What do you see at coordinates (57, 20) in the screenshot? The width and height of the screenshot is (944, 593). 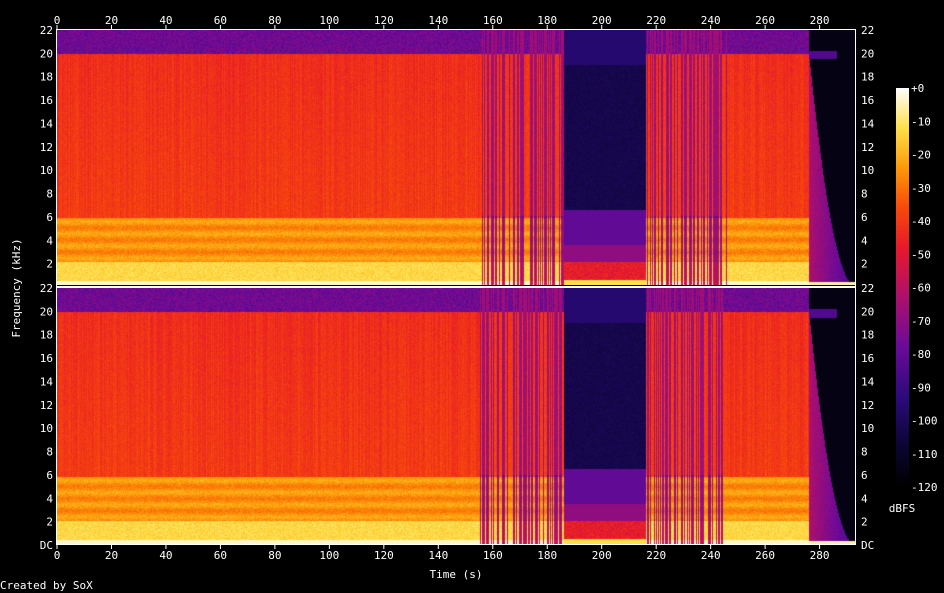 I see `x-tick-label-top: 0` at bounding box center [57, 20].